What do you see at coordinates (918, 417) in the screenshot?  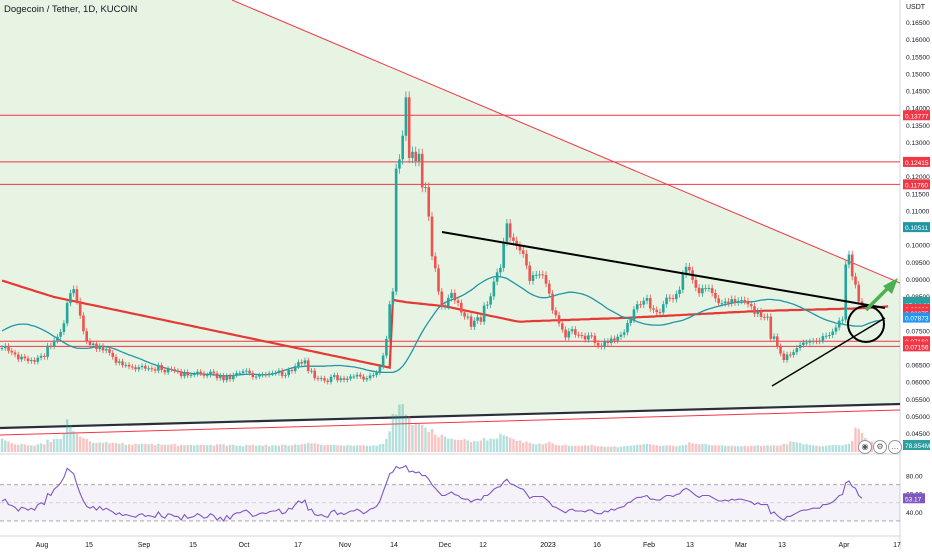 I see `price-tick-label: 0.05000` at bounding box center [918, 417].